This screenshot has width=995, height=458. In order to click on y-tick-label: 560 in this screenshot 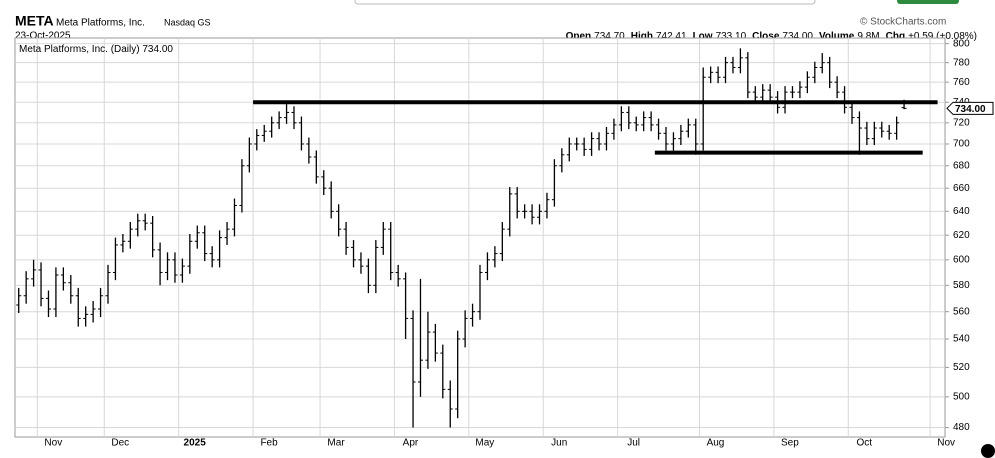, I will do `click(961, 311)`.